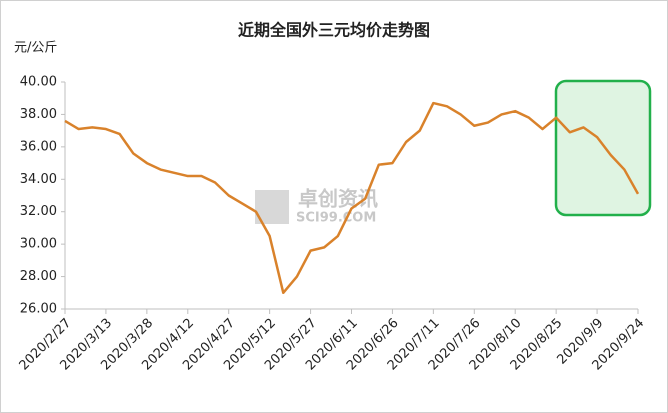 The width and height of the screenshot is (668, 413). Describe the element at coordinates (334, 30) in the screenshot. I see `chart-title: 近期全国外三元均价走势图` at that location.